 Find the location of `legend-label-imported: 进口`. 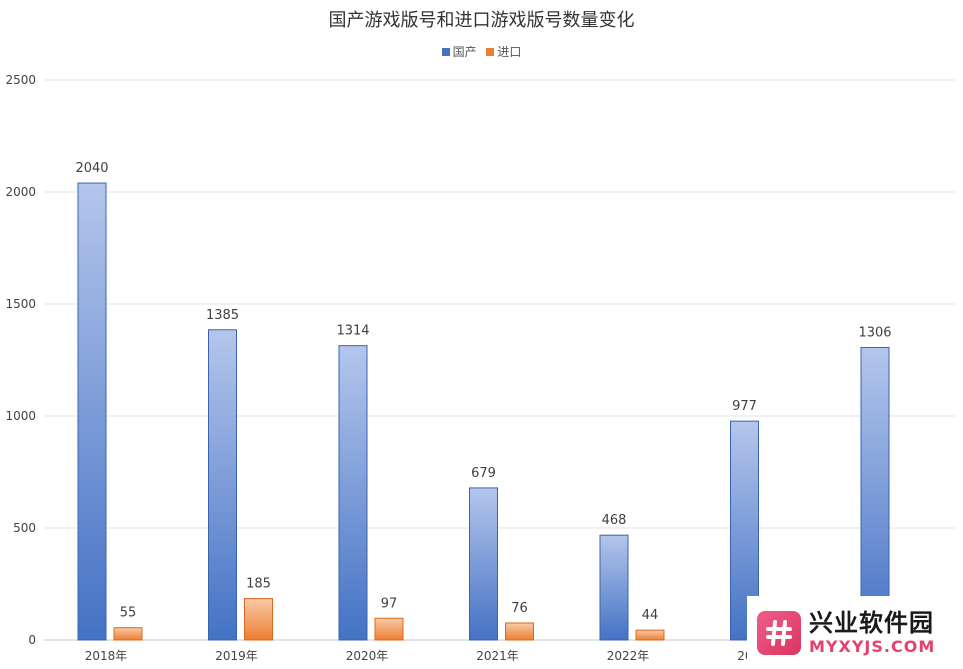

legend-label-imported: 进口 is located at coordinates (509, 52).